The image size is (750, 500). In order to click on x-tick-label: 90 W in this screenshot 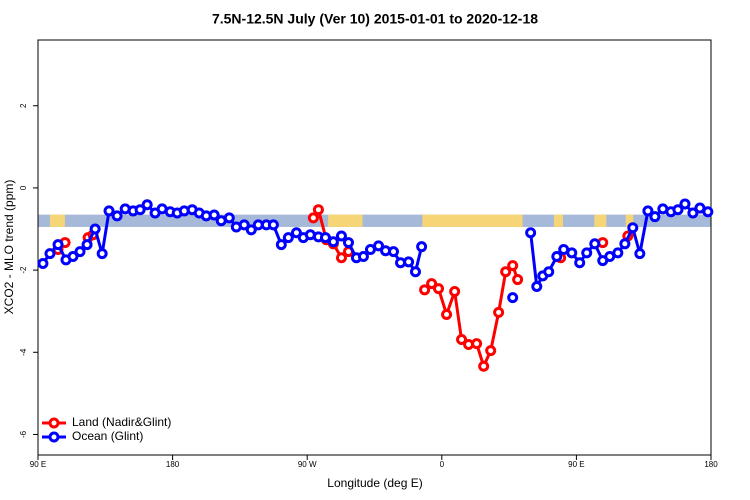, I will do `click(307, 464)`.